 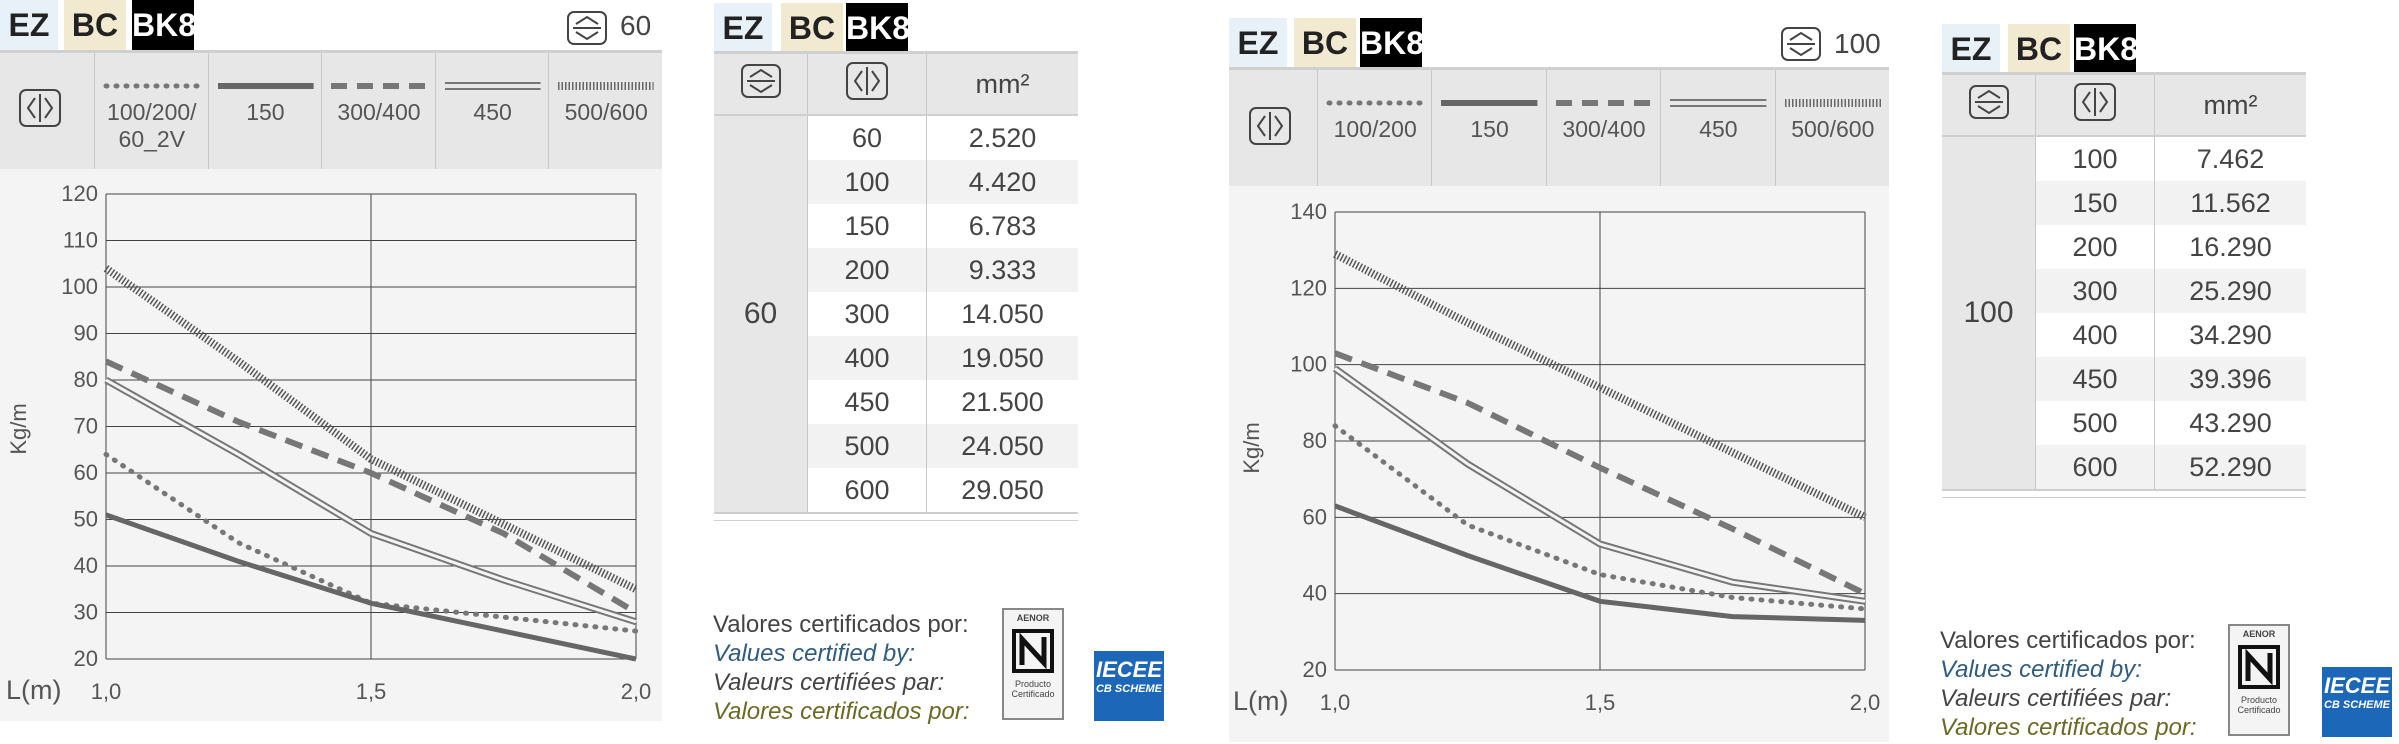 I want to click on legend-label: 300/400, so click(x=1604, y=129).